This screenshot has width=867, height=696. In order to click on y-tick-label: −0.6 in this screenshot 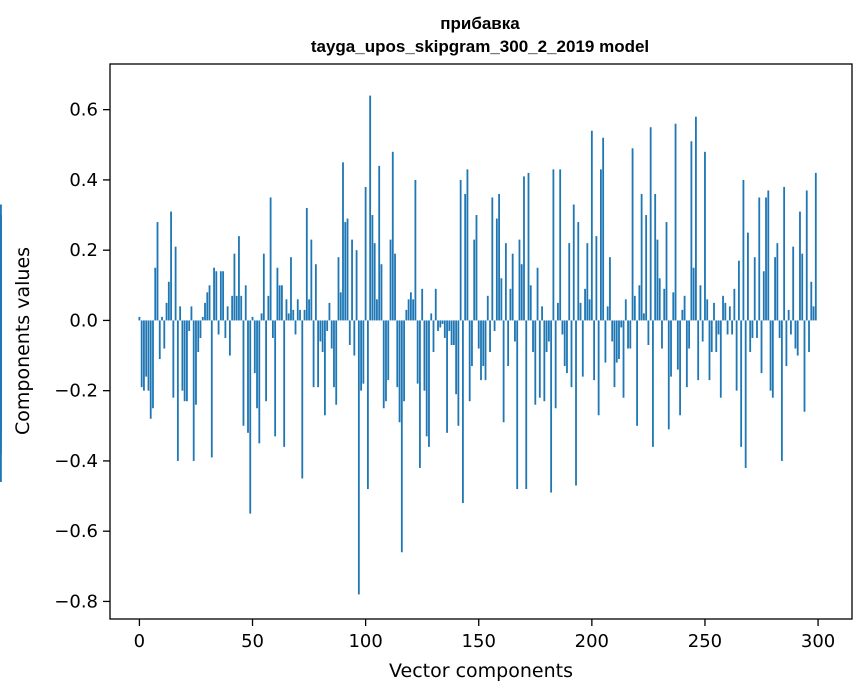, I will do `click(76, 531)`.